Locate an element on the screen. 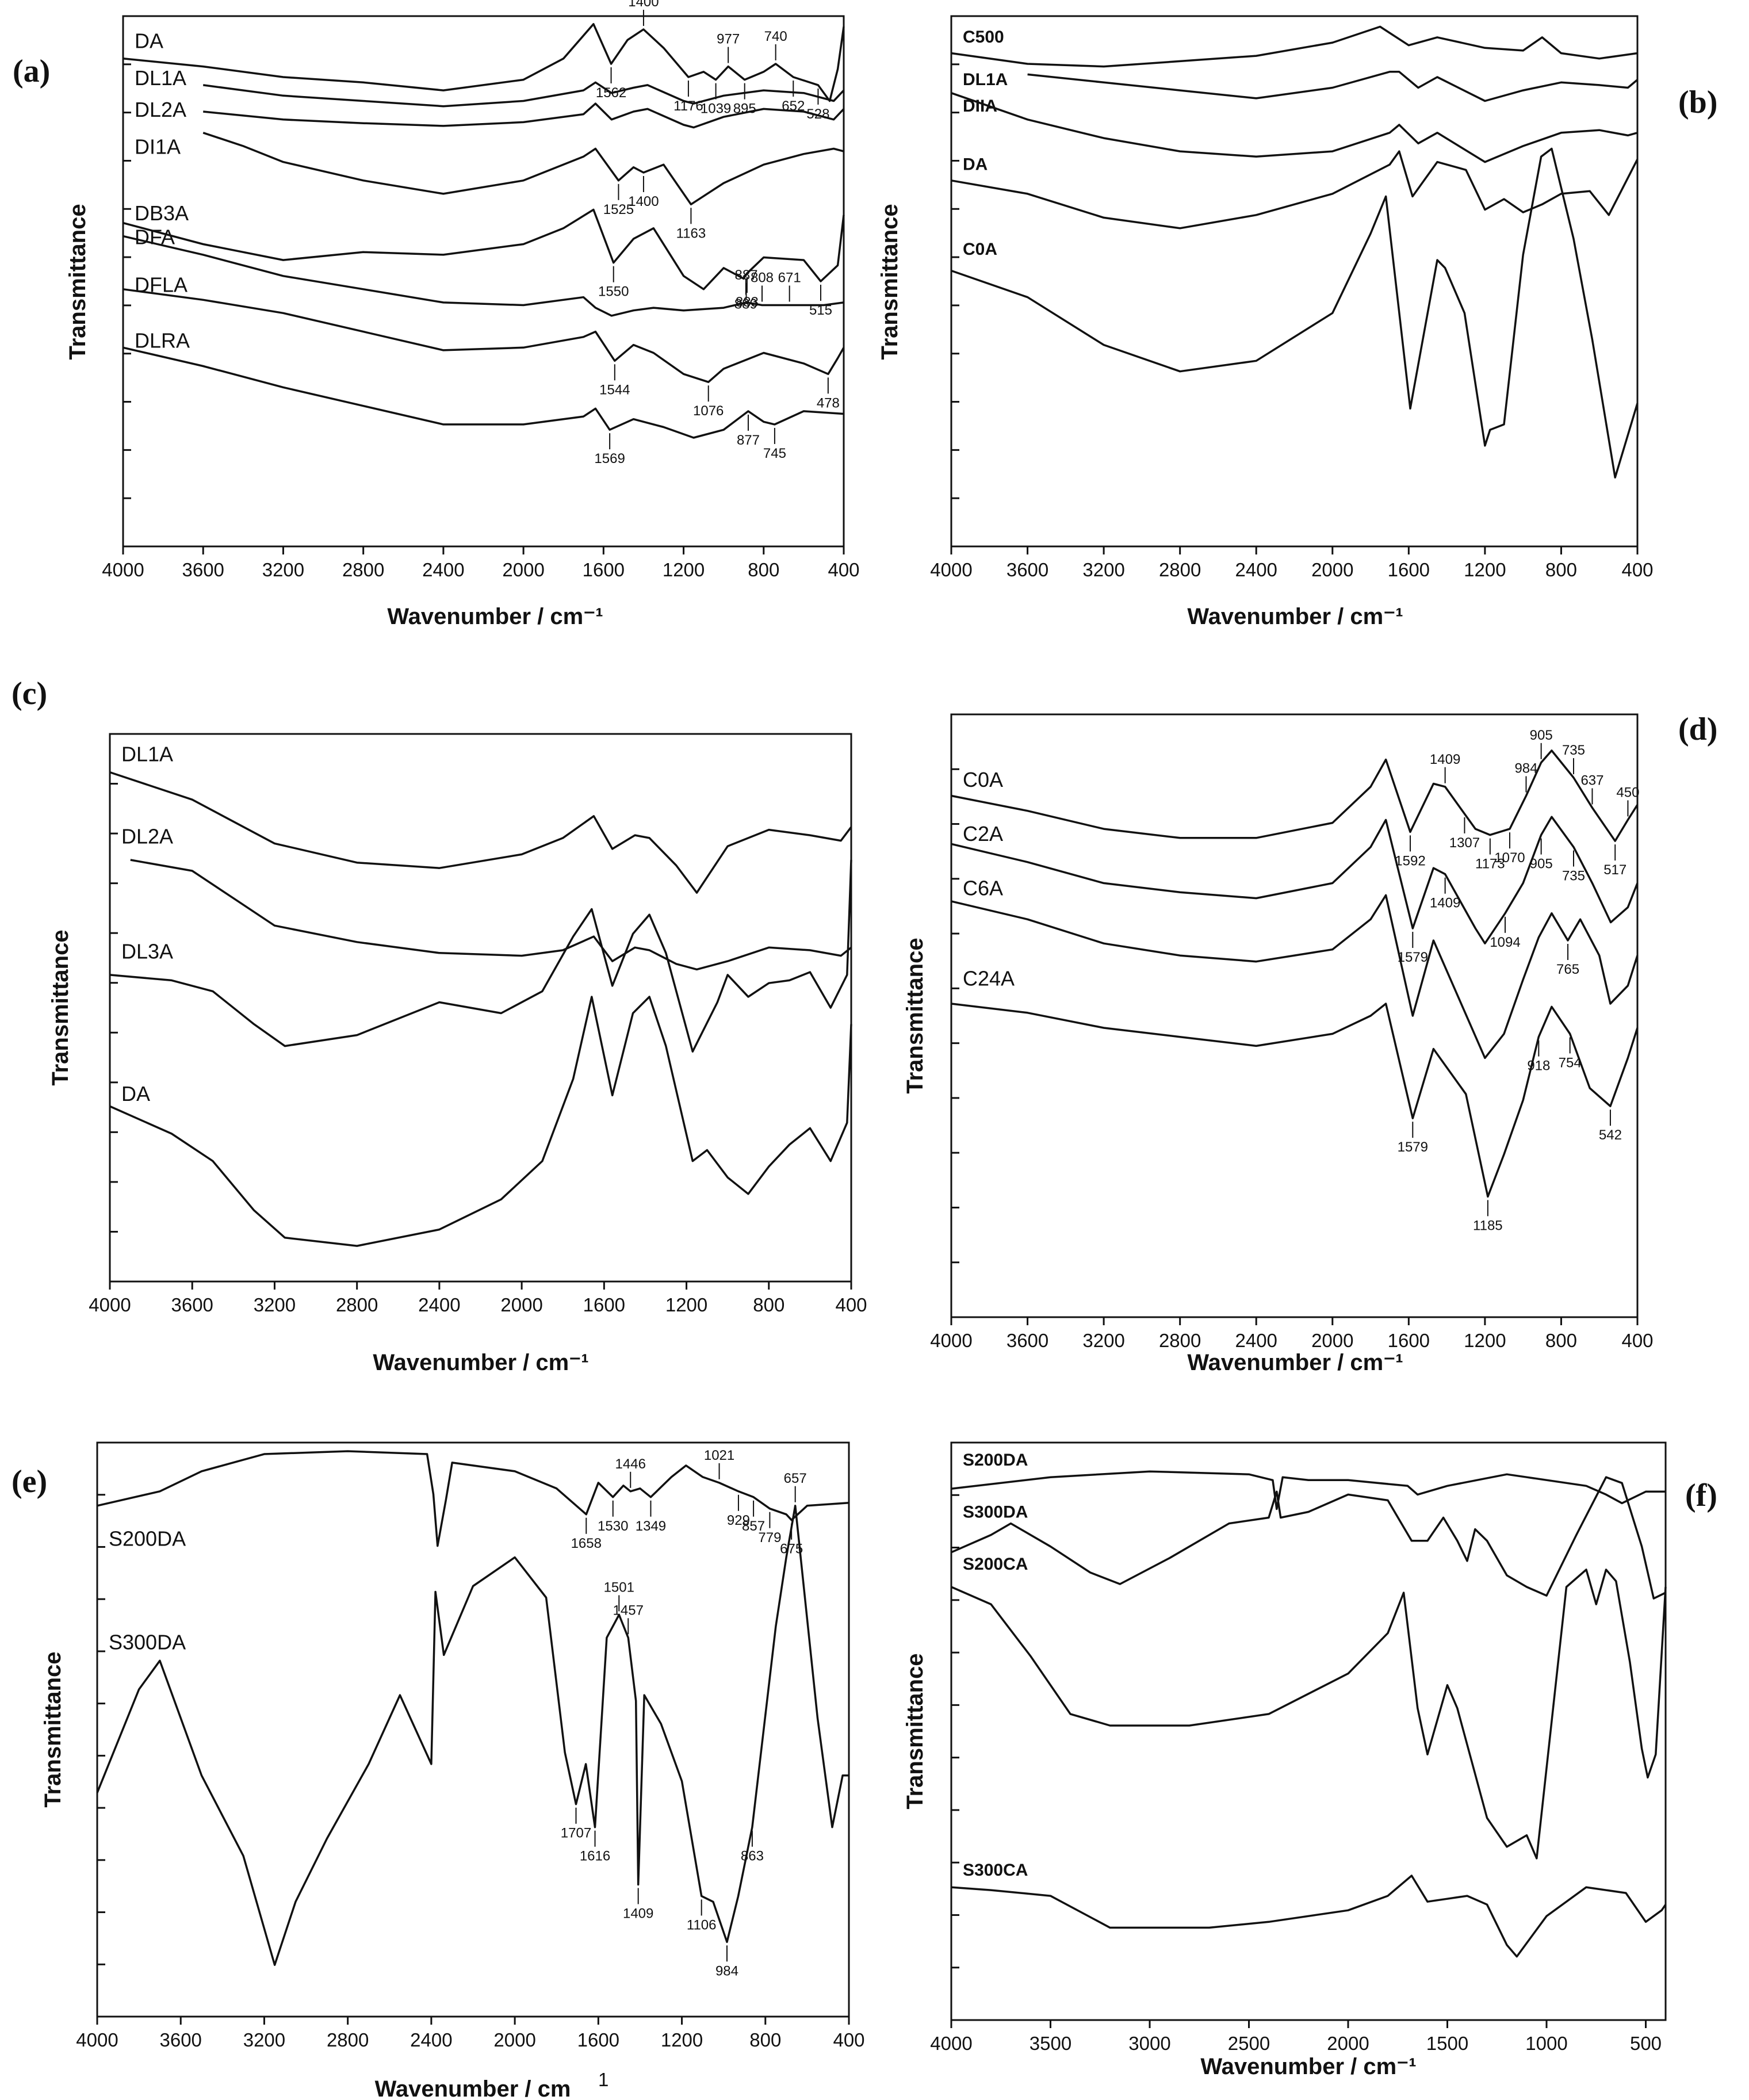 The height and width of the screenshot is (2100, 1749). series-line-dl2a is located at coordinates (524, 116).